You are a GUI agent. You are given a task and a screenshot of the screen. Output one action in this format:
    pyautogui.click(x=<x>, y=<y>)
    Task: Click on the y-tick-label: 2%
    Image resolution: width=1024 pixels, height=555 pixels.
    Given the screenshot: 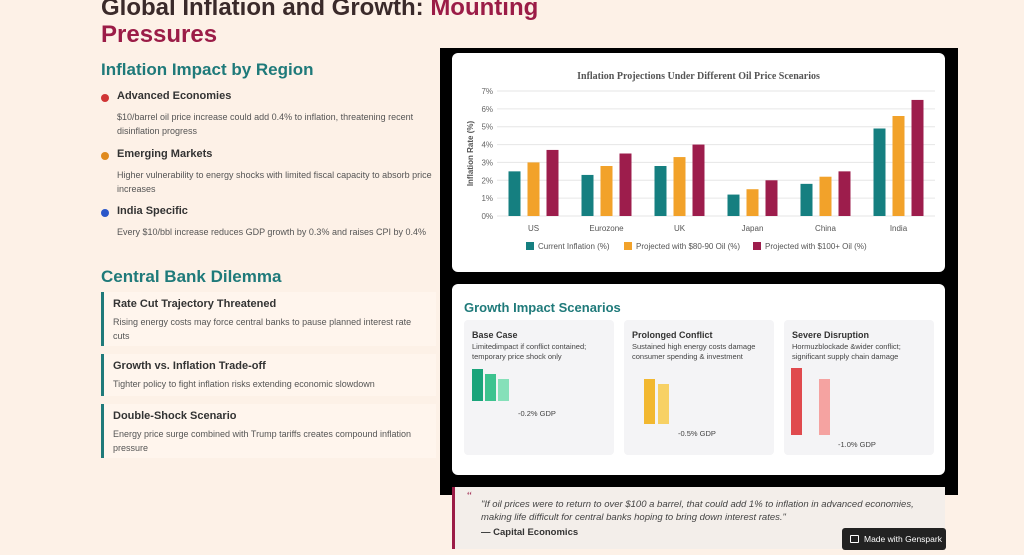 What is the action you would take?
    pyautogui.click(x=487, y=180)
    